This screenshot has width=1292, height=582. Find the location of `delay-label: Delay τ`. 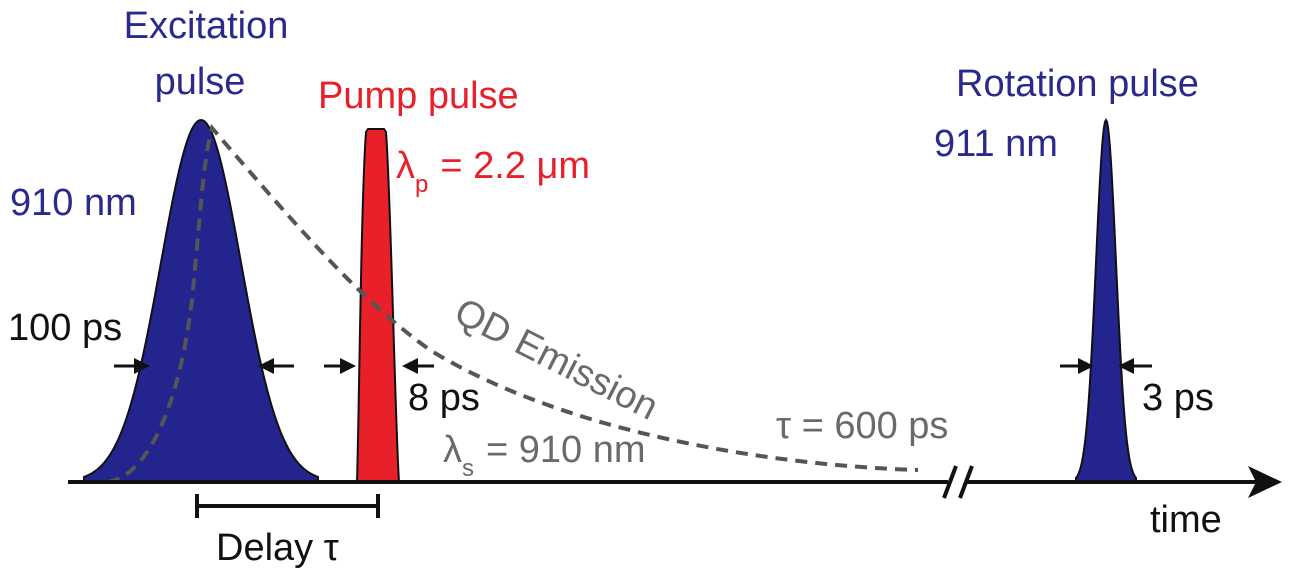

delay-label: Delay τ is located at coordinates (277, 548).